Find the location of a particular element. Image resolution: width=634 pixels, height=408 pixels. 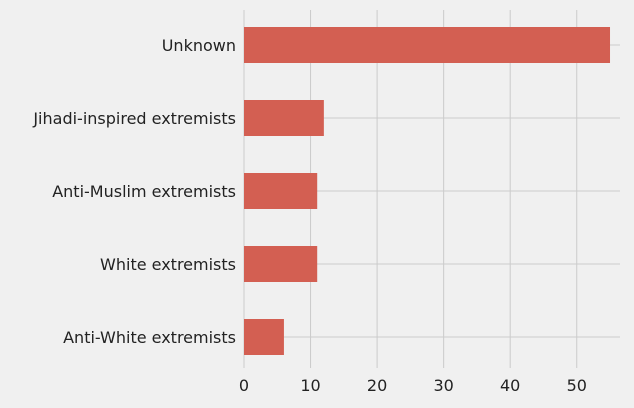

y-tick-label: Anti-Muslim extremists is located at coordinates (144, 191).